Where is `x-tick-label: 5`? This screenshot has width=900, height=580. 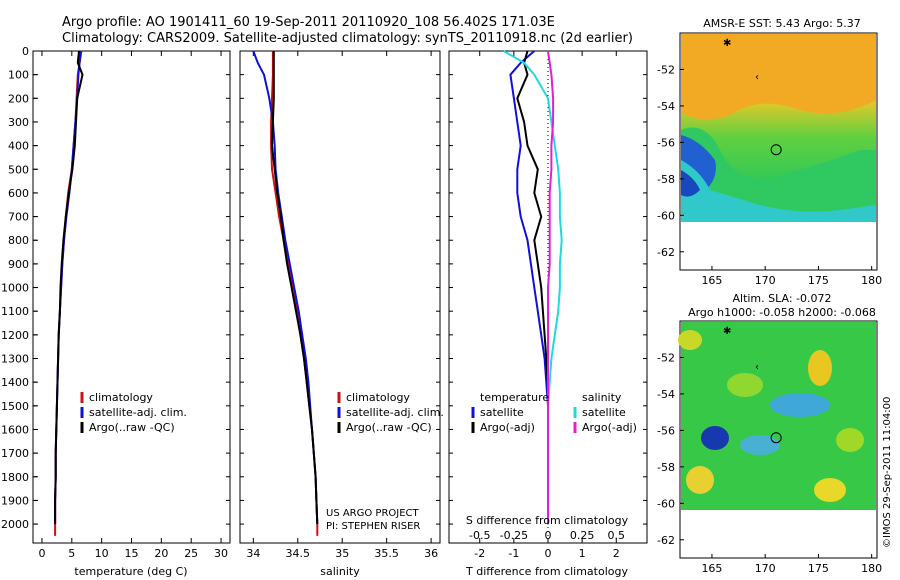 x-tick-label: 5 is located at coordinates (71, 553).